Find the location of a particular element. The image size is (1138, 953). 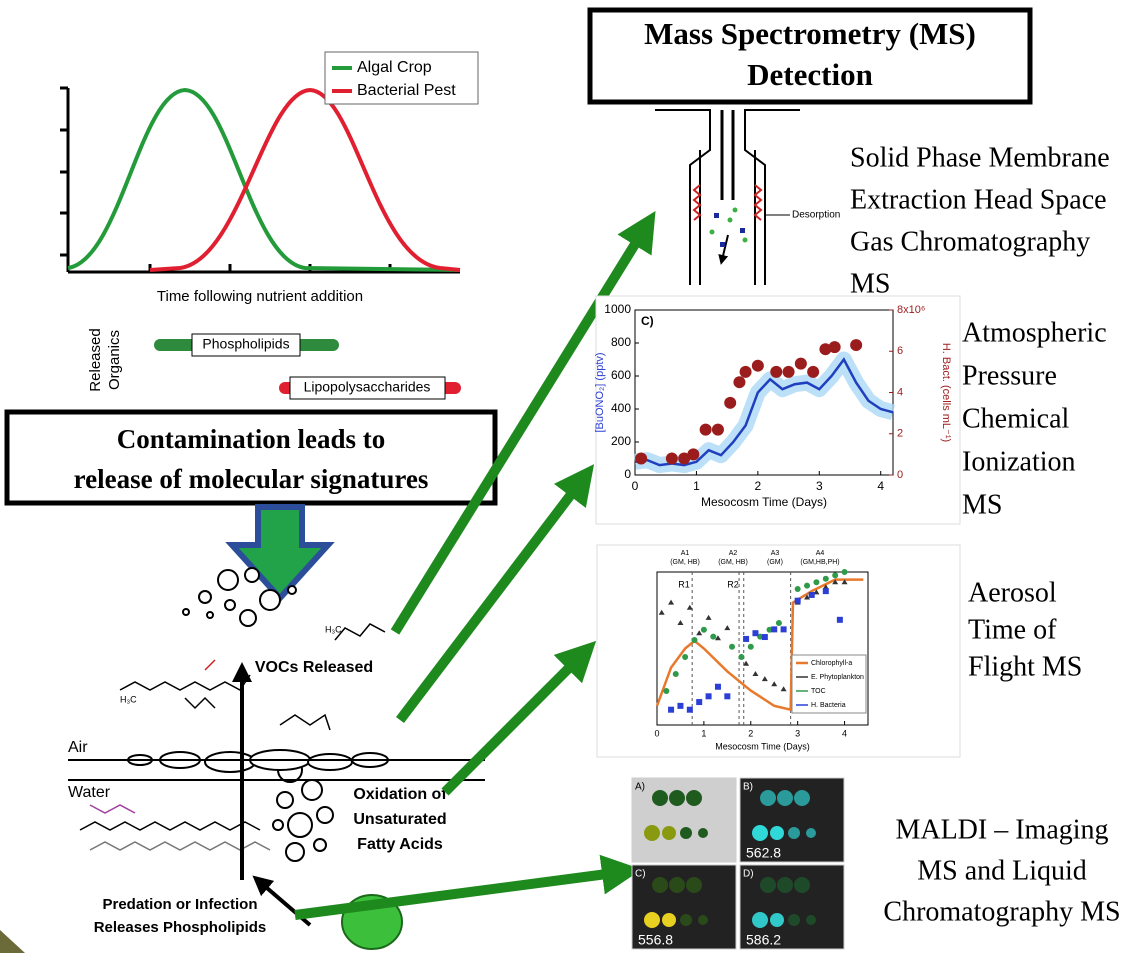

y2-tick-label: 2 is located at coordinates (900, 434).